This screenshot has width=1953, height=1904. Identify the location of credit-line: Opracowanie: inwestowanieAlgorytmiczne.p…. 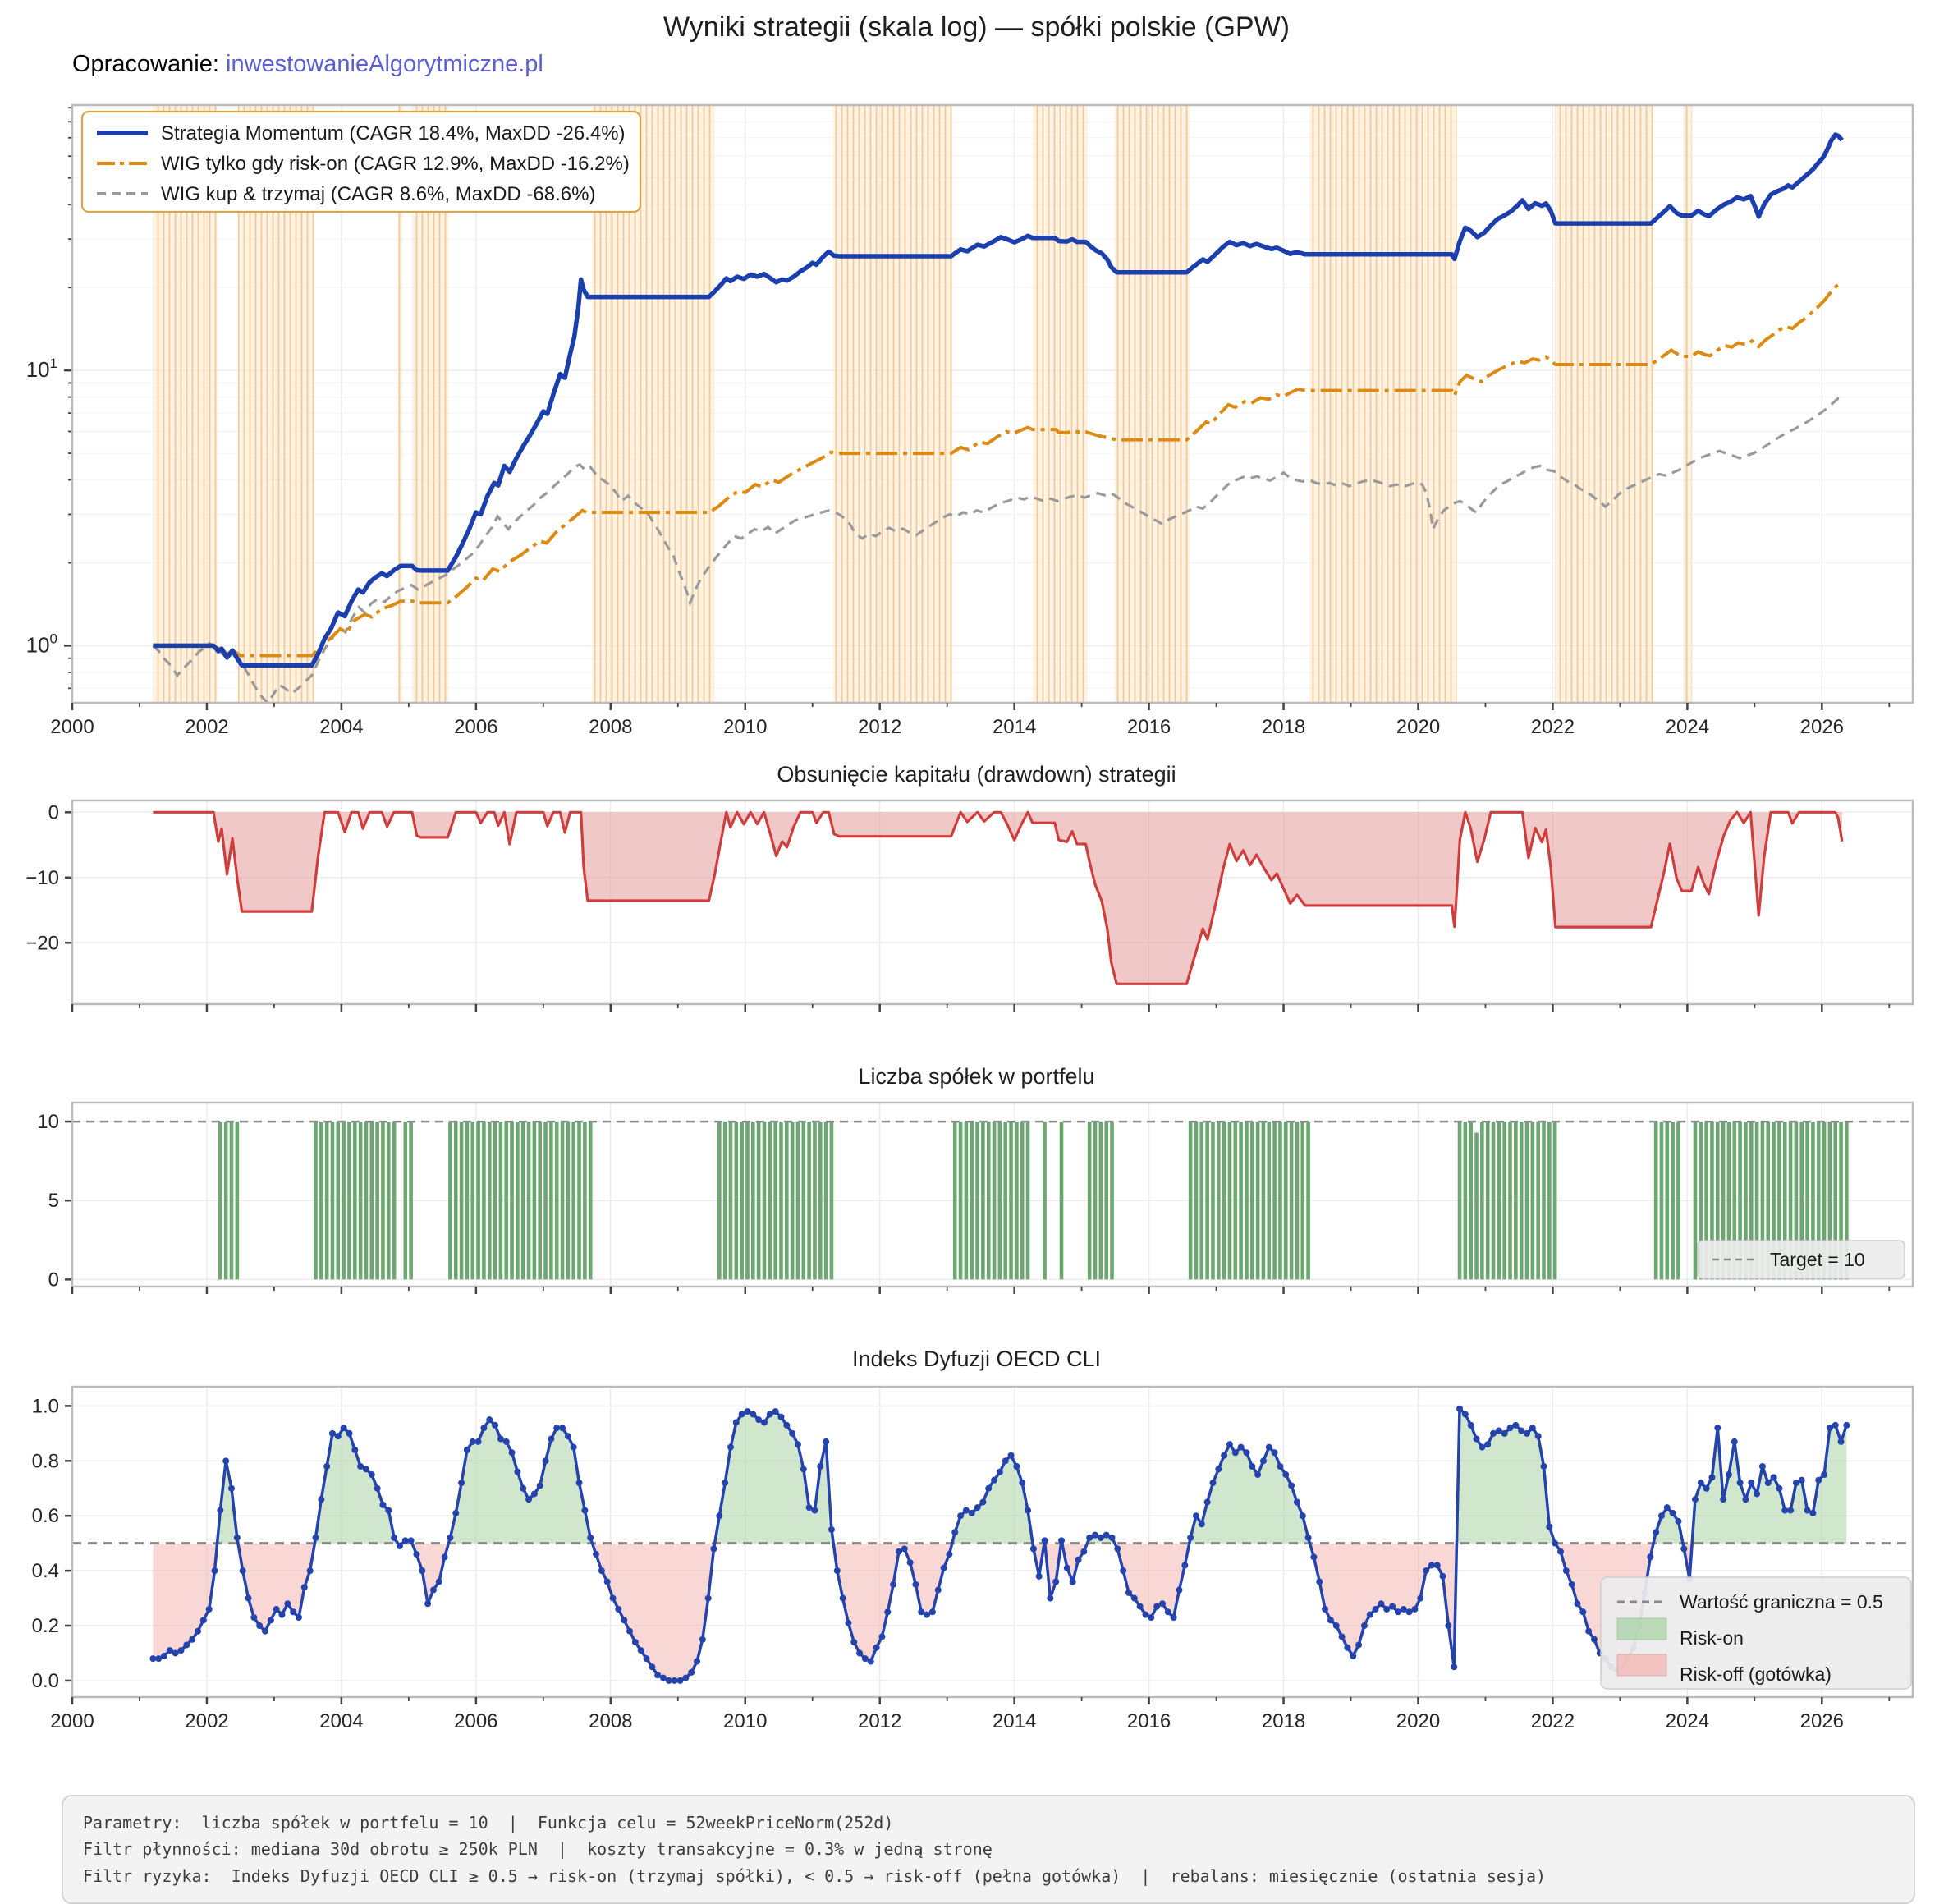
(307, 64).